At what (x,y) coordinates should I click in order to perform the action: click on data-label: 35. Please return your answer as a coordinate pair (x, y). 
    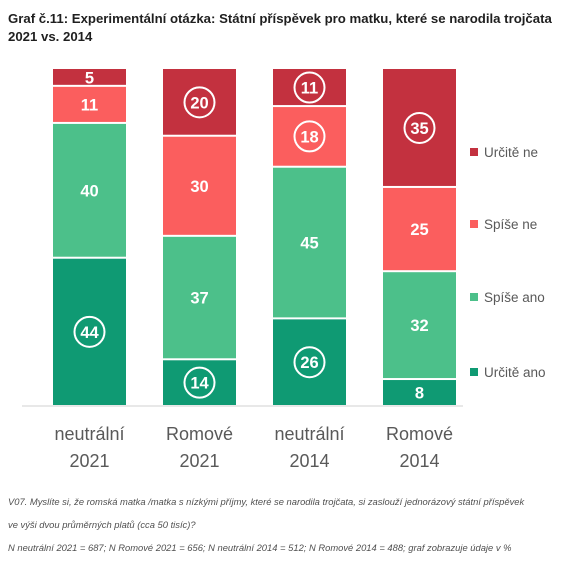
    Looking at the image, I should click on (419, 129).